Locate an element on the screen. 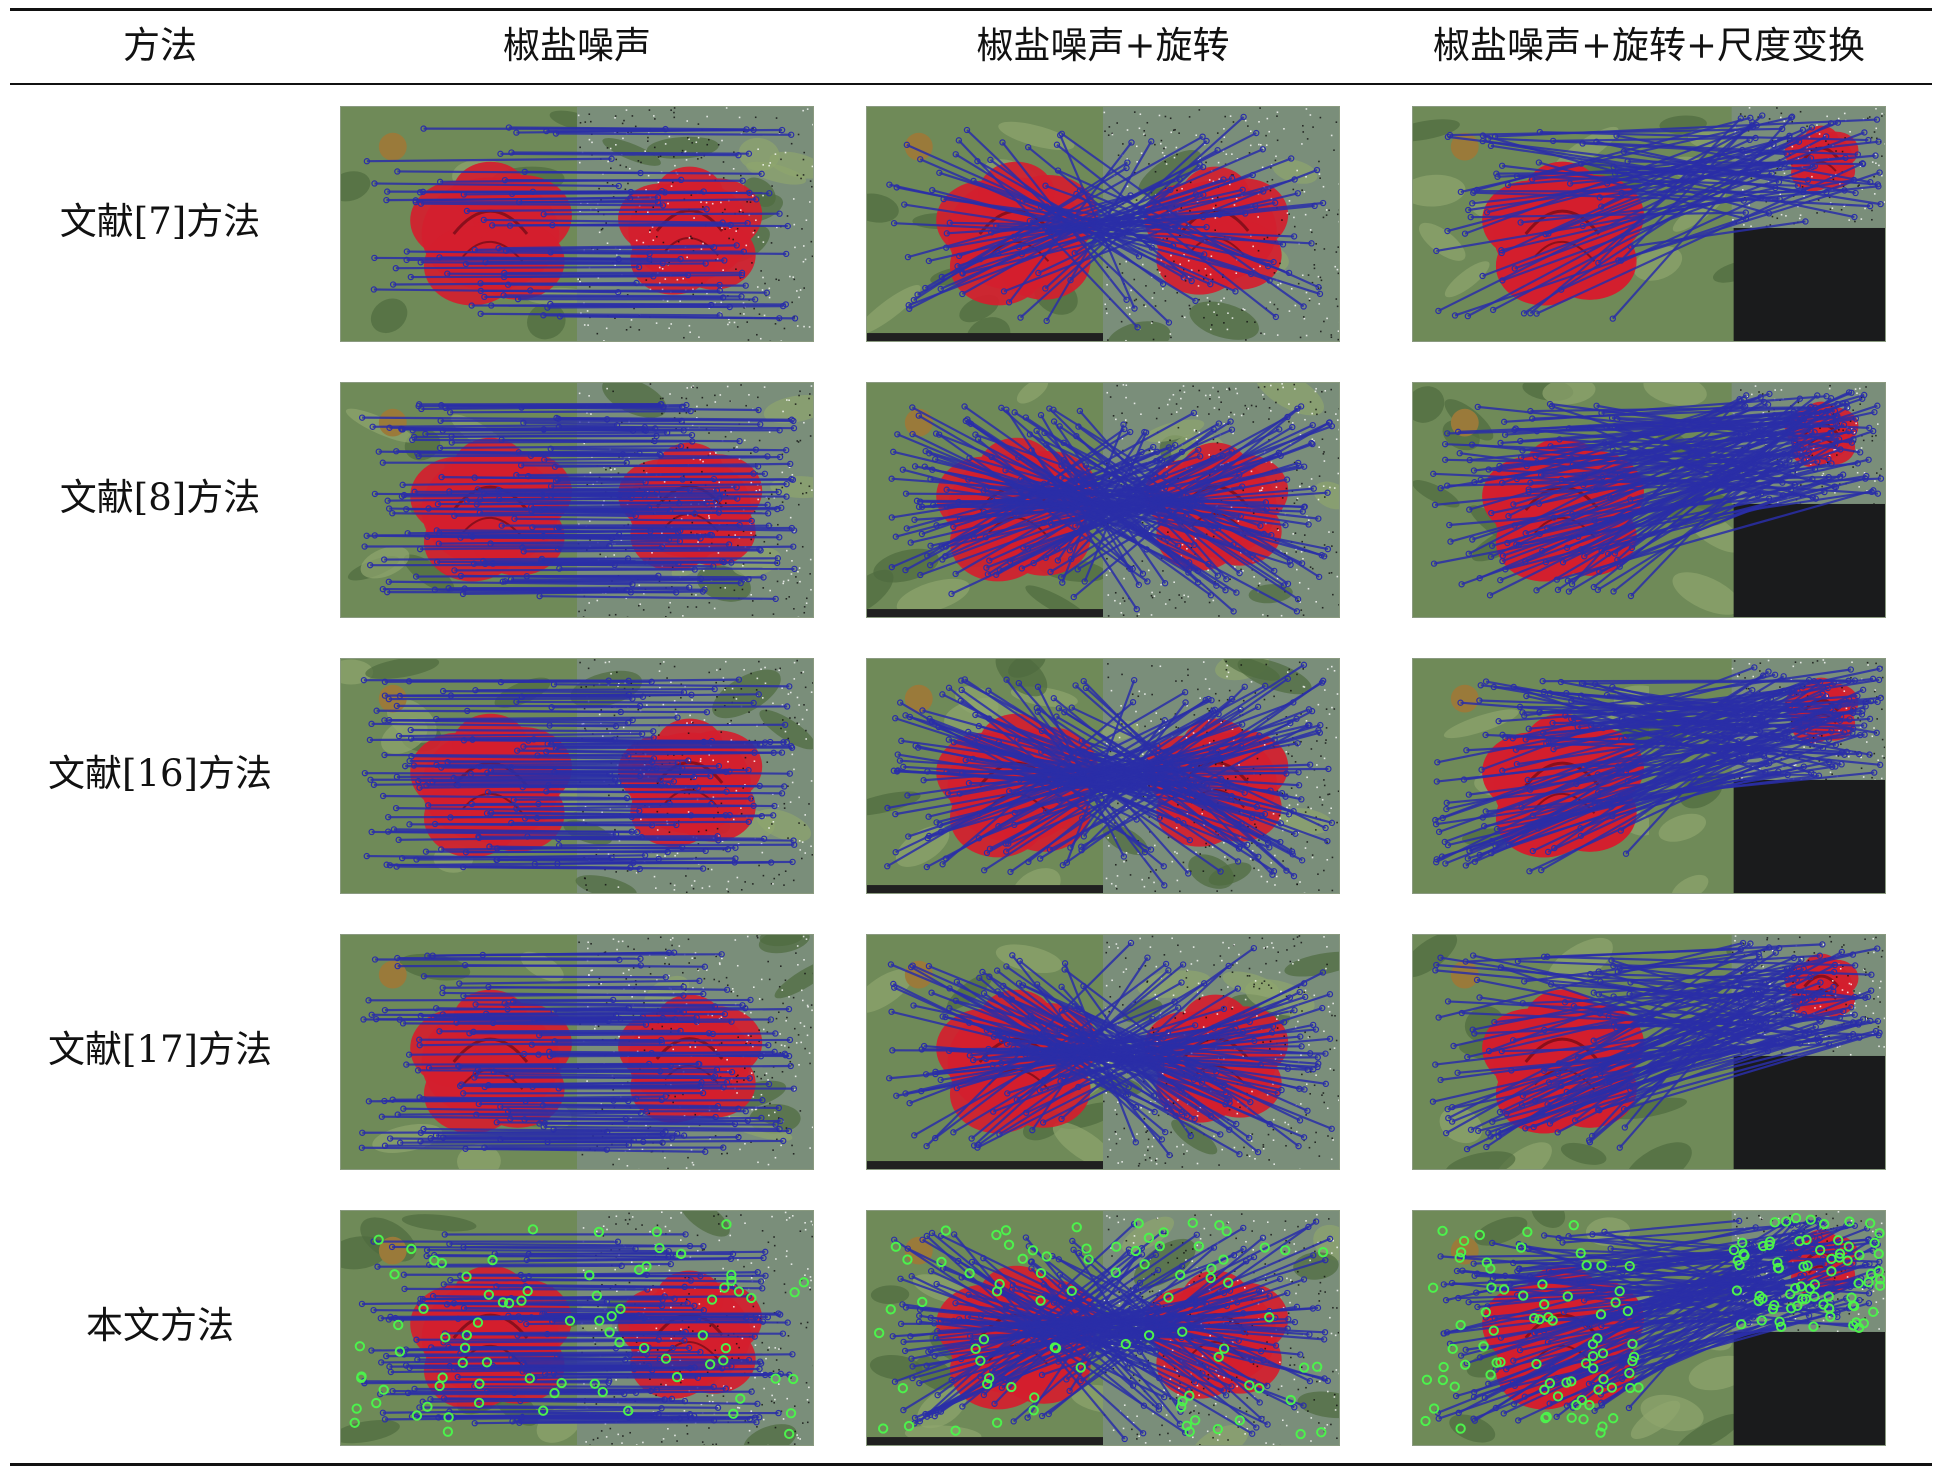 Image resolution: width=1936 pixels, height=1472 pixels. row-label-ref8: 文献[8]方法 is located at coordinates (160, 497).